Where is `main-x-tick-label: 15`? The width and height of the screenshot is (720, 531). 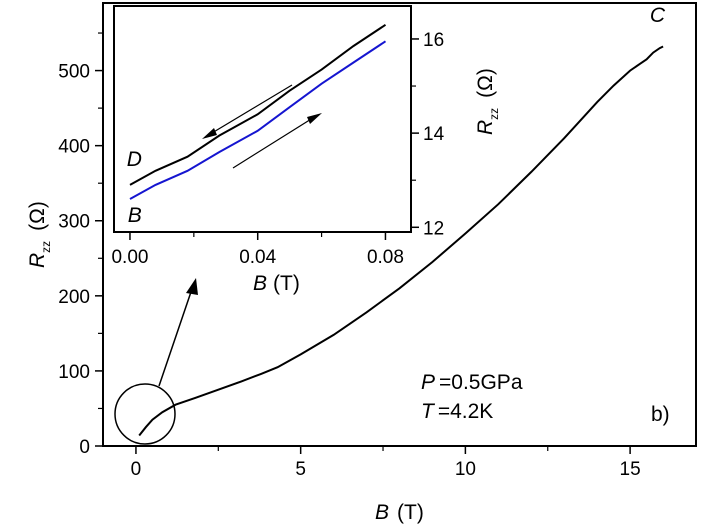 main-x-tick-label: 15 is located at coordinates (630, 469).